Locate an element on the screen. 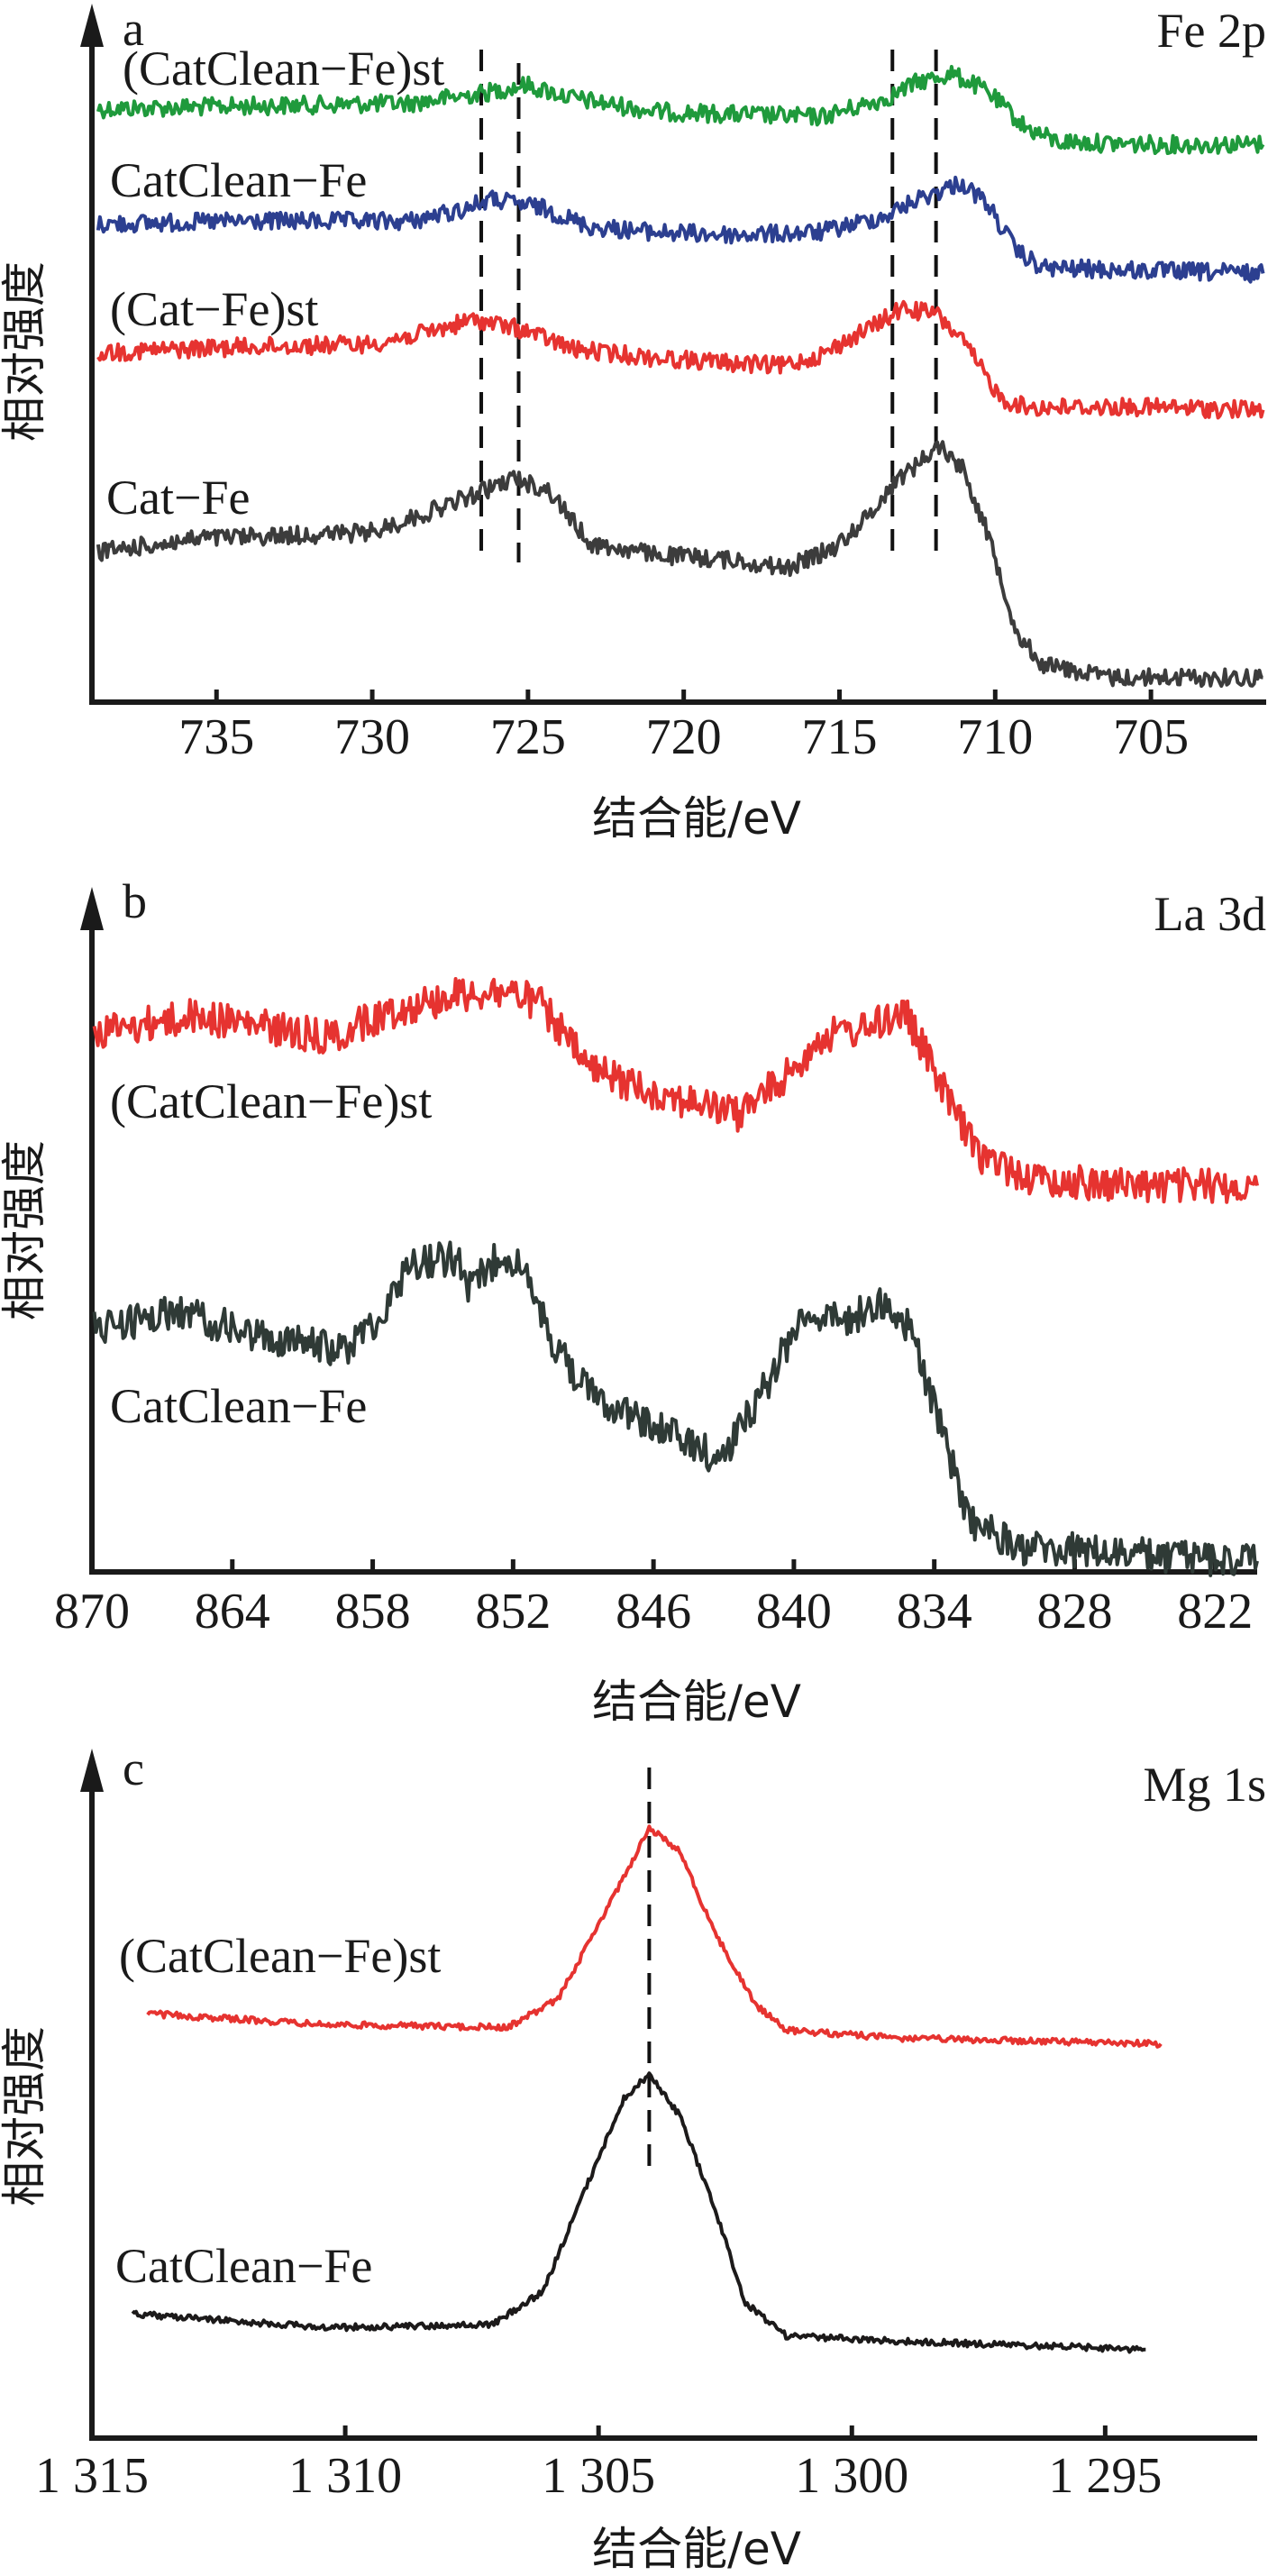 This screenshot has width=1277, height=2576. panel-annotation: Mg 1s is located at coordinates (1204, 1785).